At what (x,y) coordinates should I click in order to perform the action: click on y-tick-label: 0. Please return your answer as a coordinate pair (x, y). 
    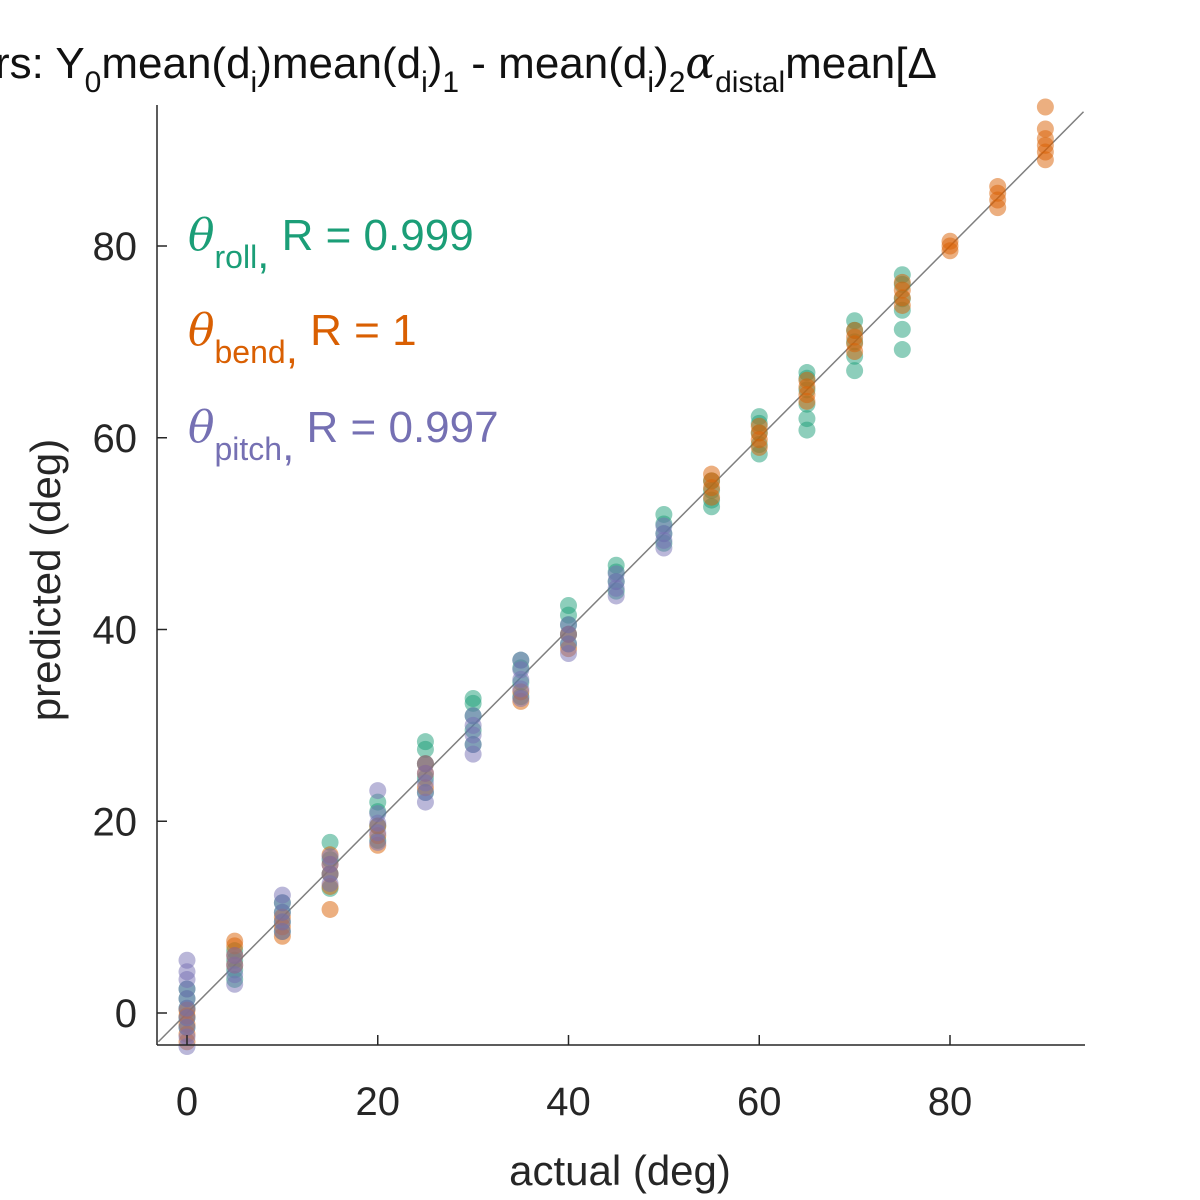
    Looking at the image, I should click on (126, 1014).